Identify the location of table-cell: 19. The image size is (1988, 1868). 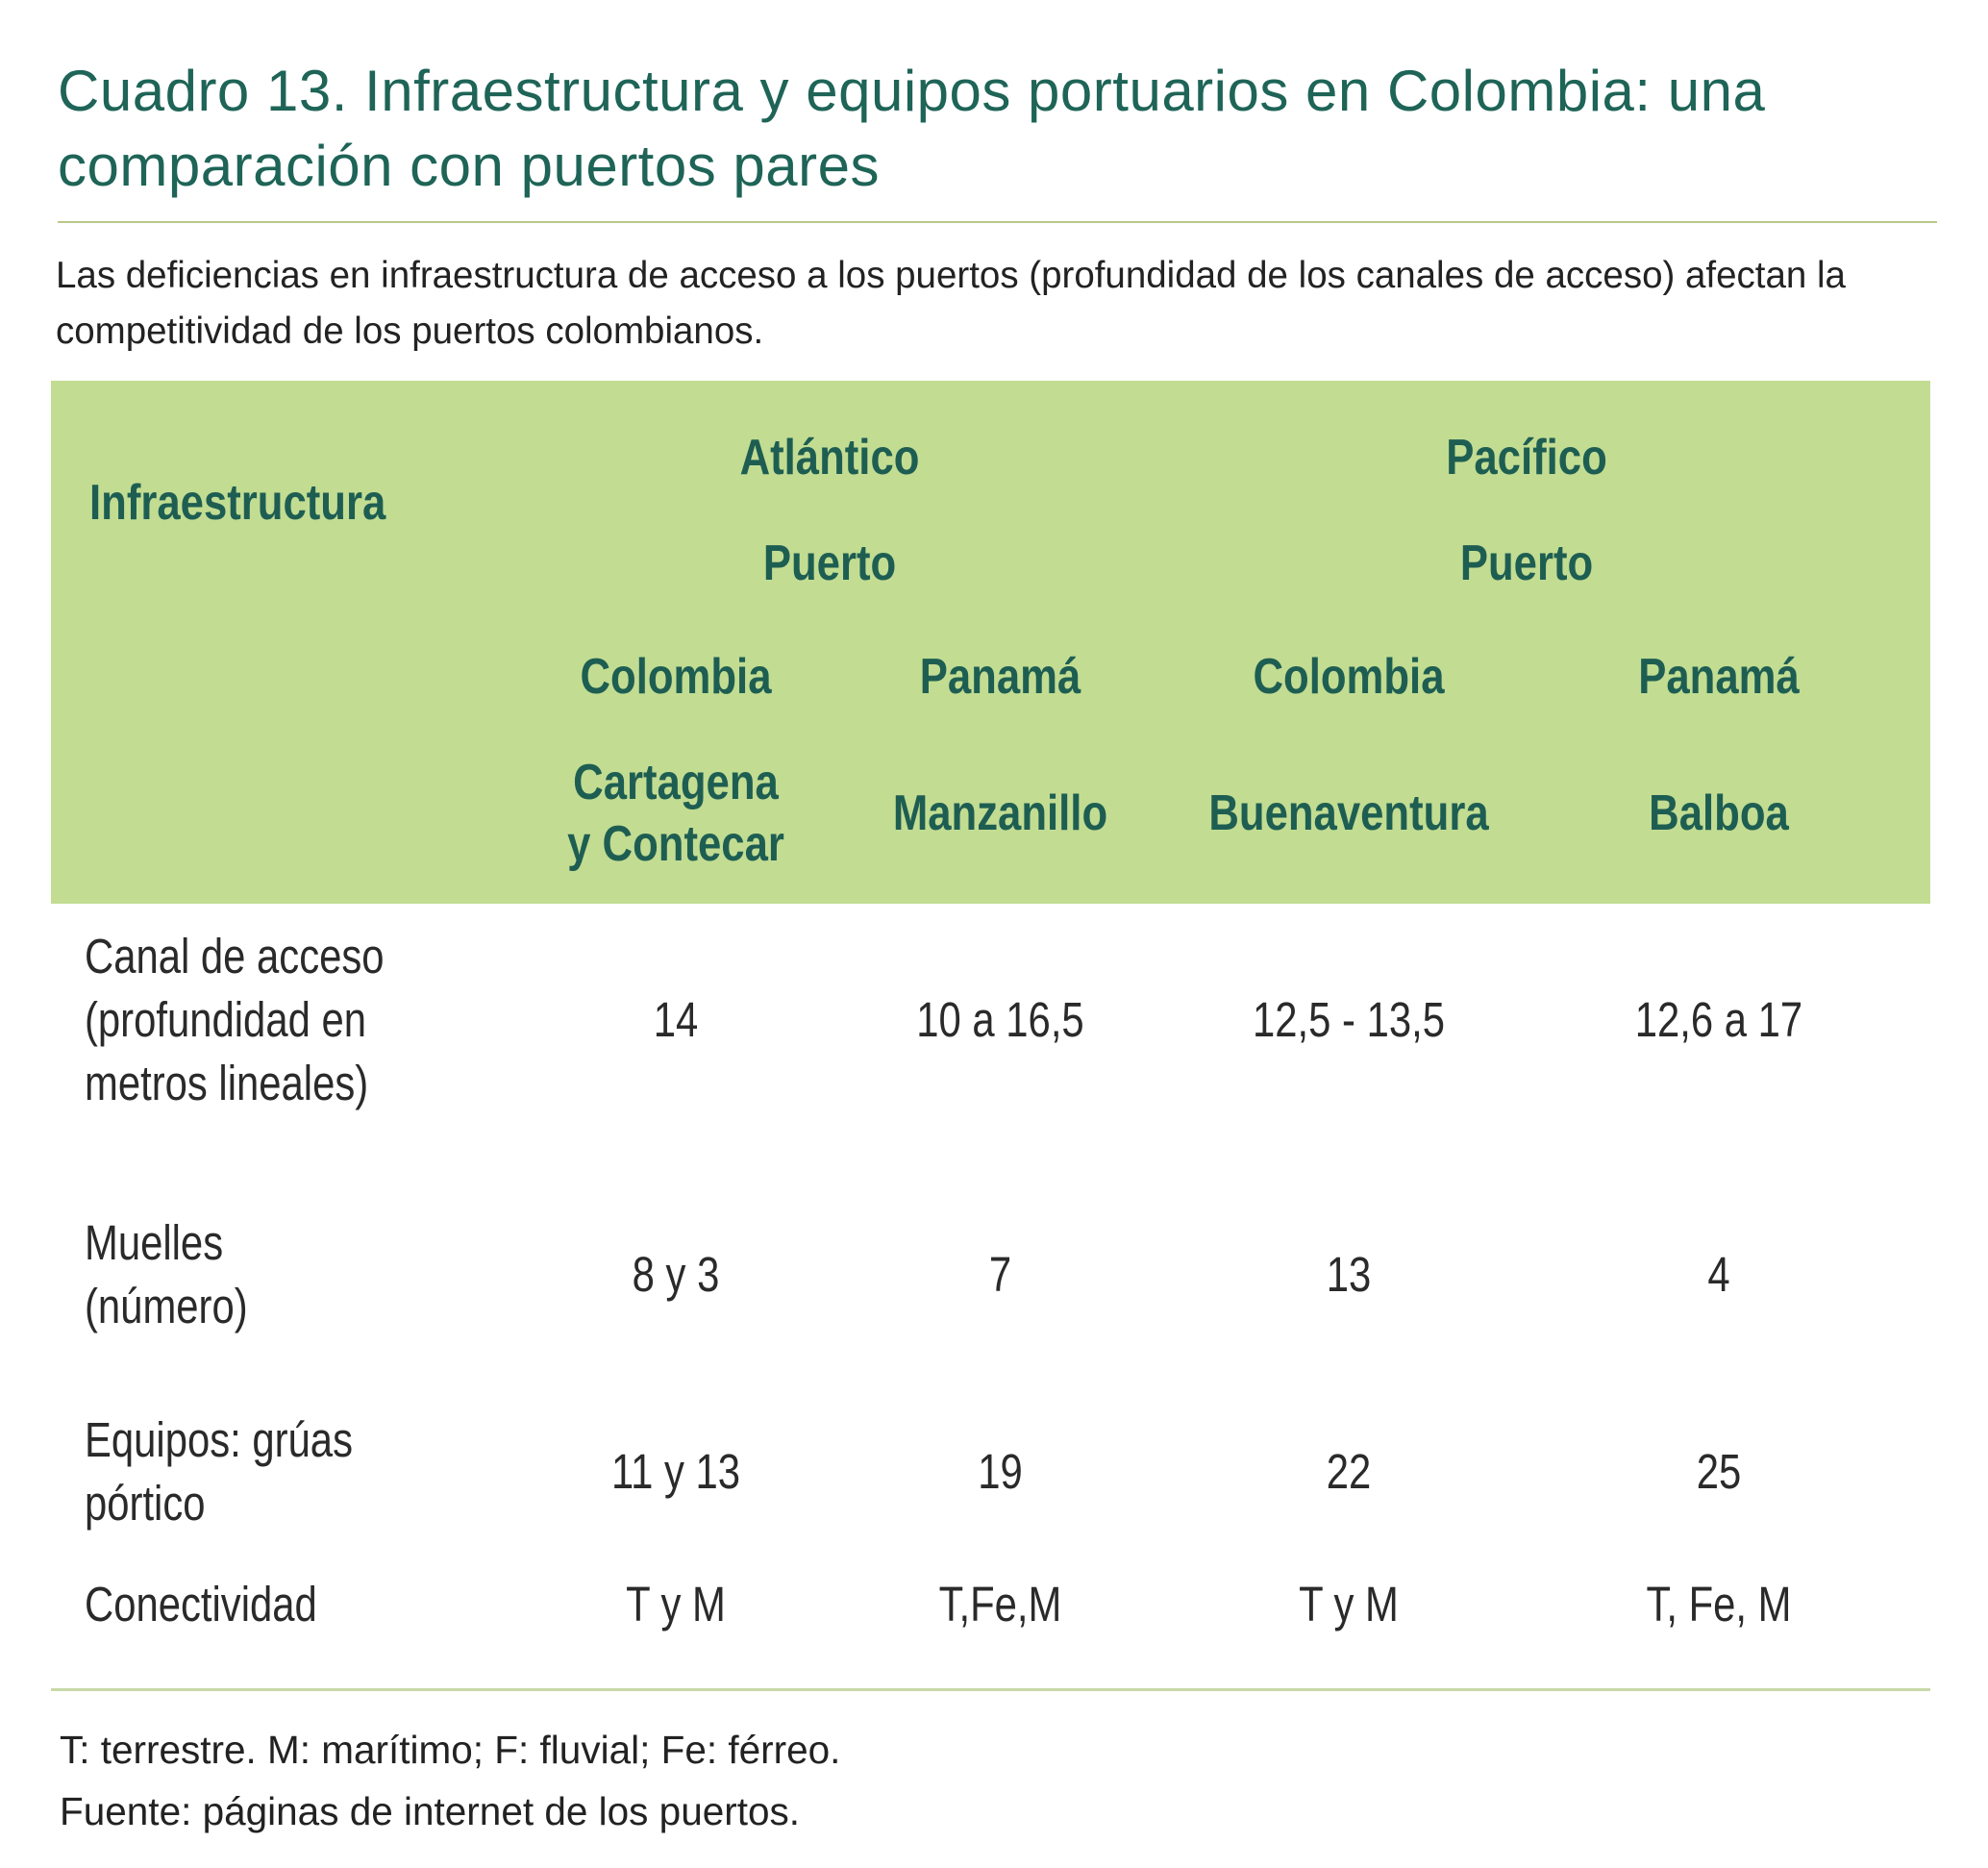
(1000, 1471).